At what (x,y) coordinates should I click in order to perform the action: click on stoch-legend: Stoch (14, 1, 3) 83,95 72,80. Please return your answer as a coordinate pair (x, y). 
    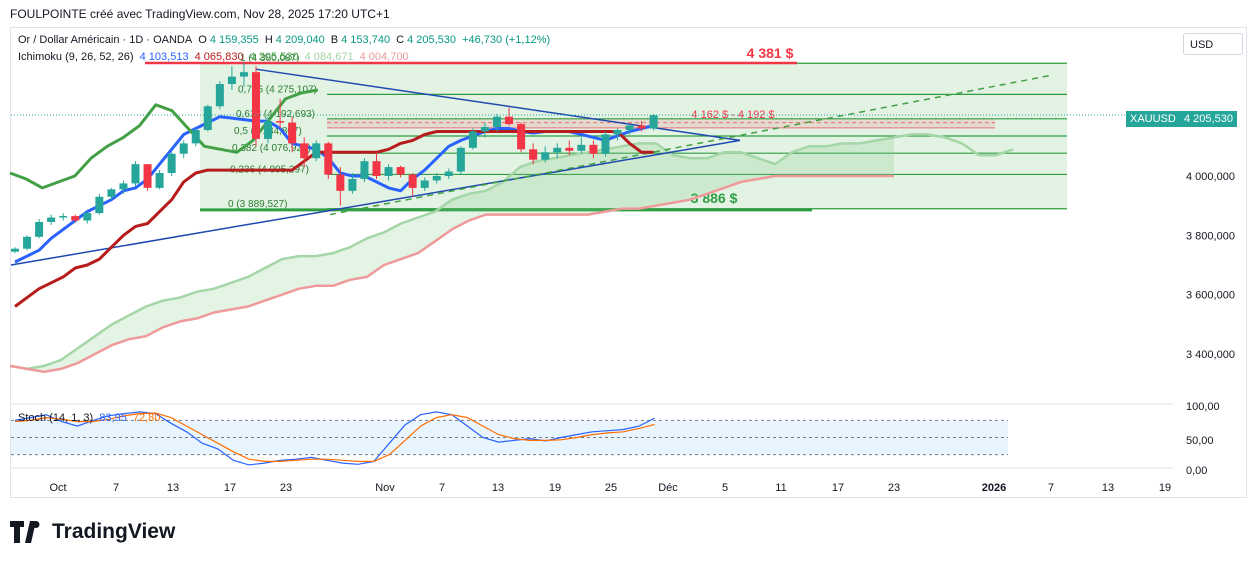
    Looking at the image, I should click on (90, 418).